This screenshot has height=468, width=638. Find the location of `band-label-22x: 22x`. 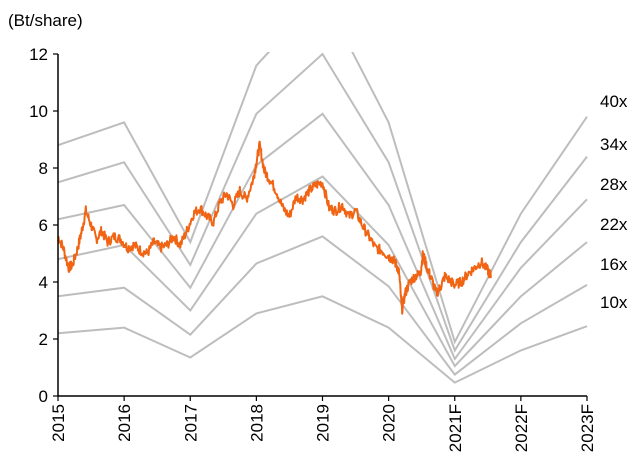

band-label-22x: 22x is located at coordinates (614, 224).